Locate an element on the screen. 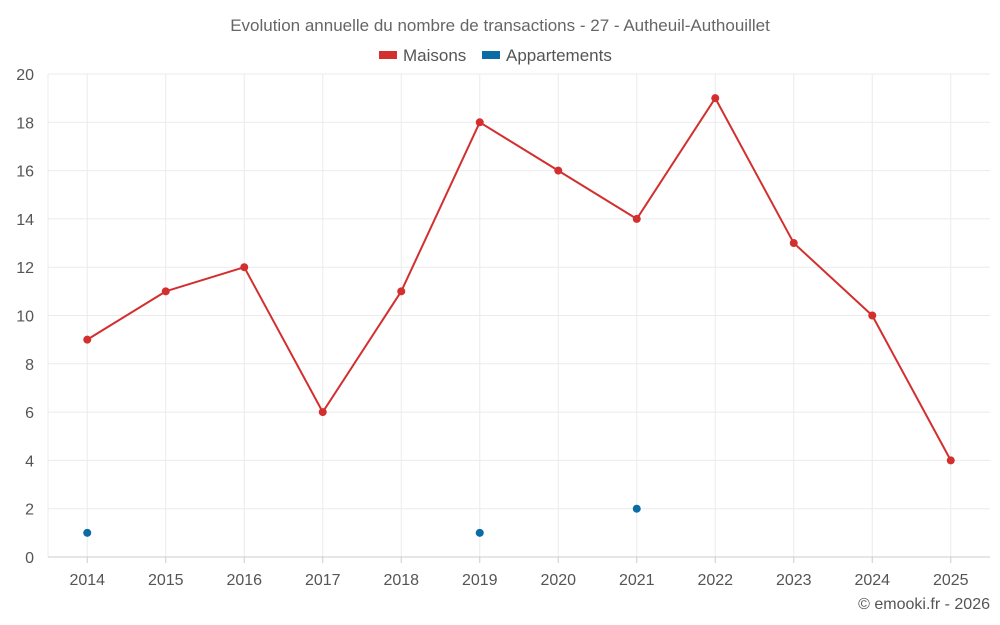 This screenshot has height=625, width=1000. x-tick-label-2019: 2019 is located at coordinates (480, 580).